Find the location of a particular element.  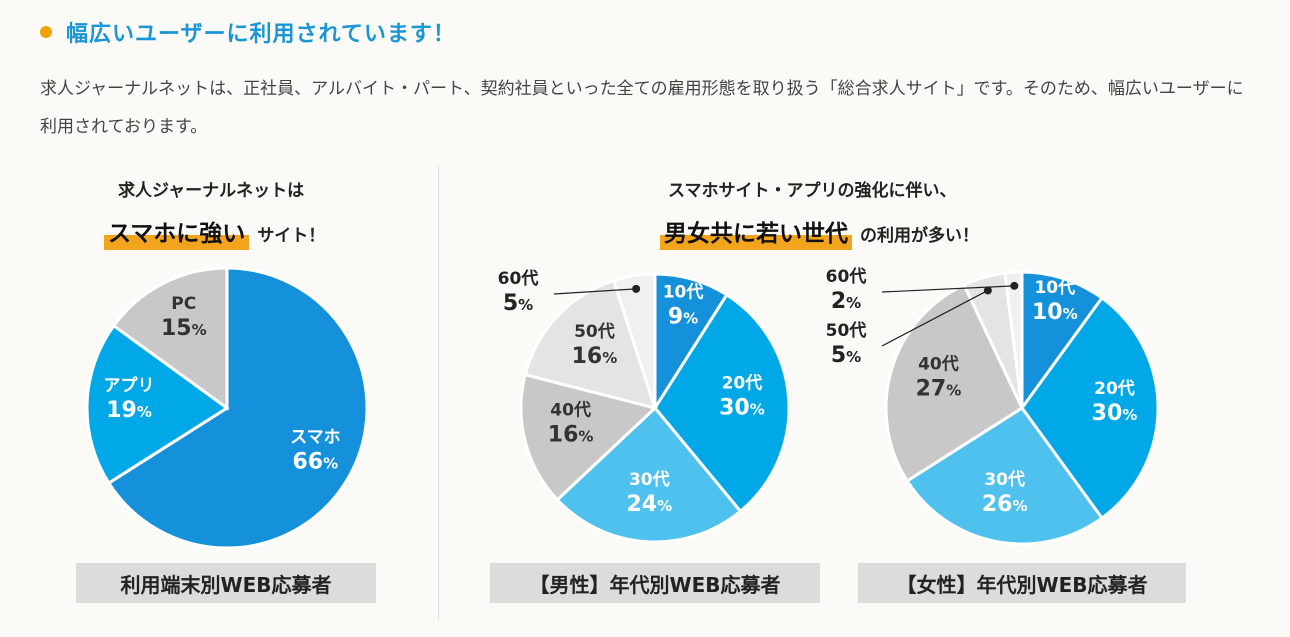

device-chart-title: 利用端末別WEB応募者 is located at coordinates (226, 583).